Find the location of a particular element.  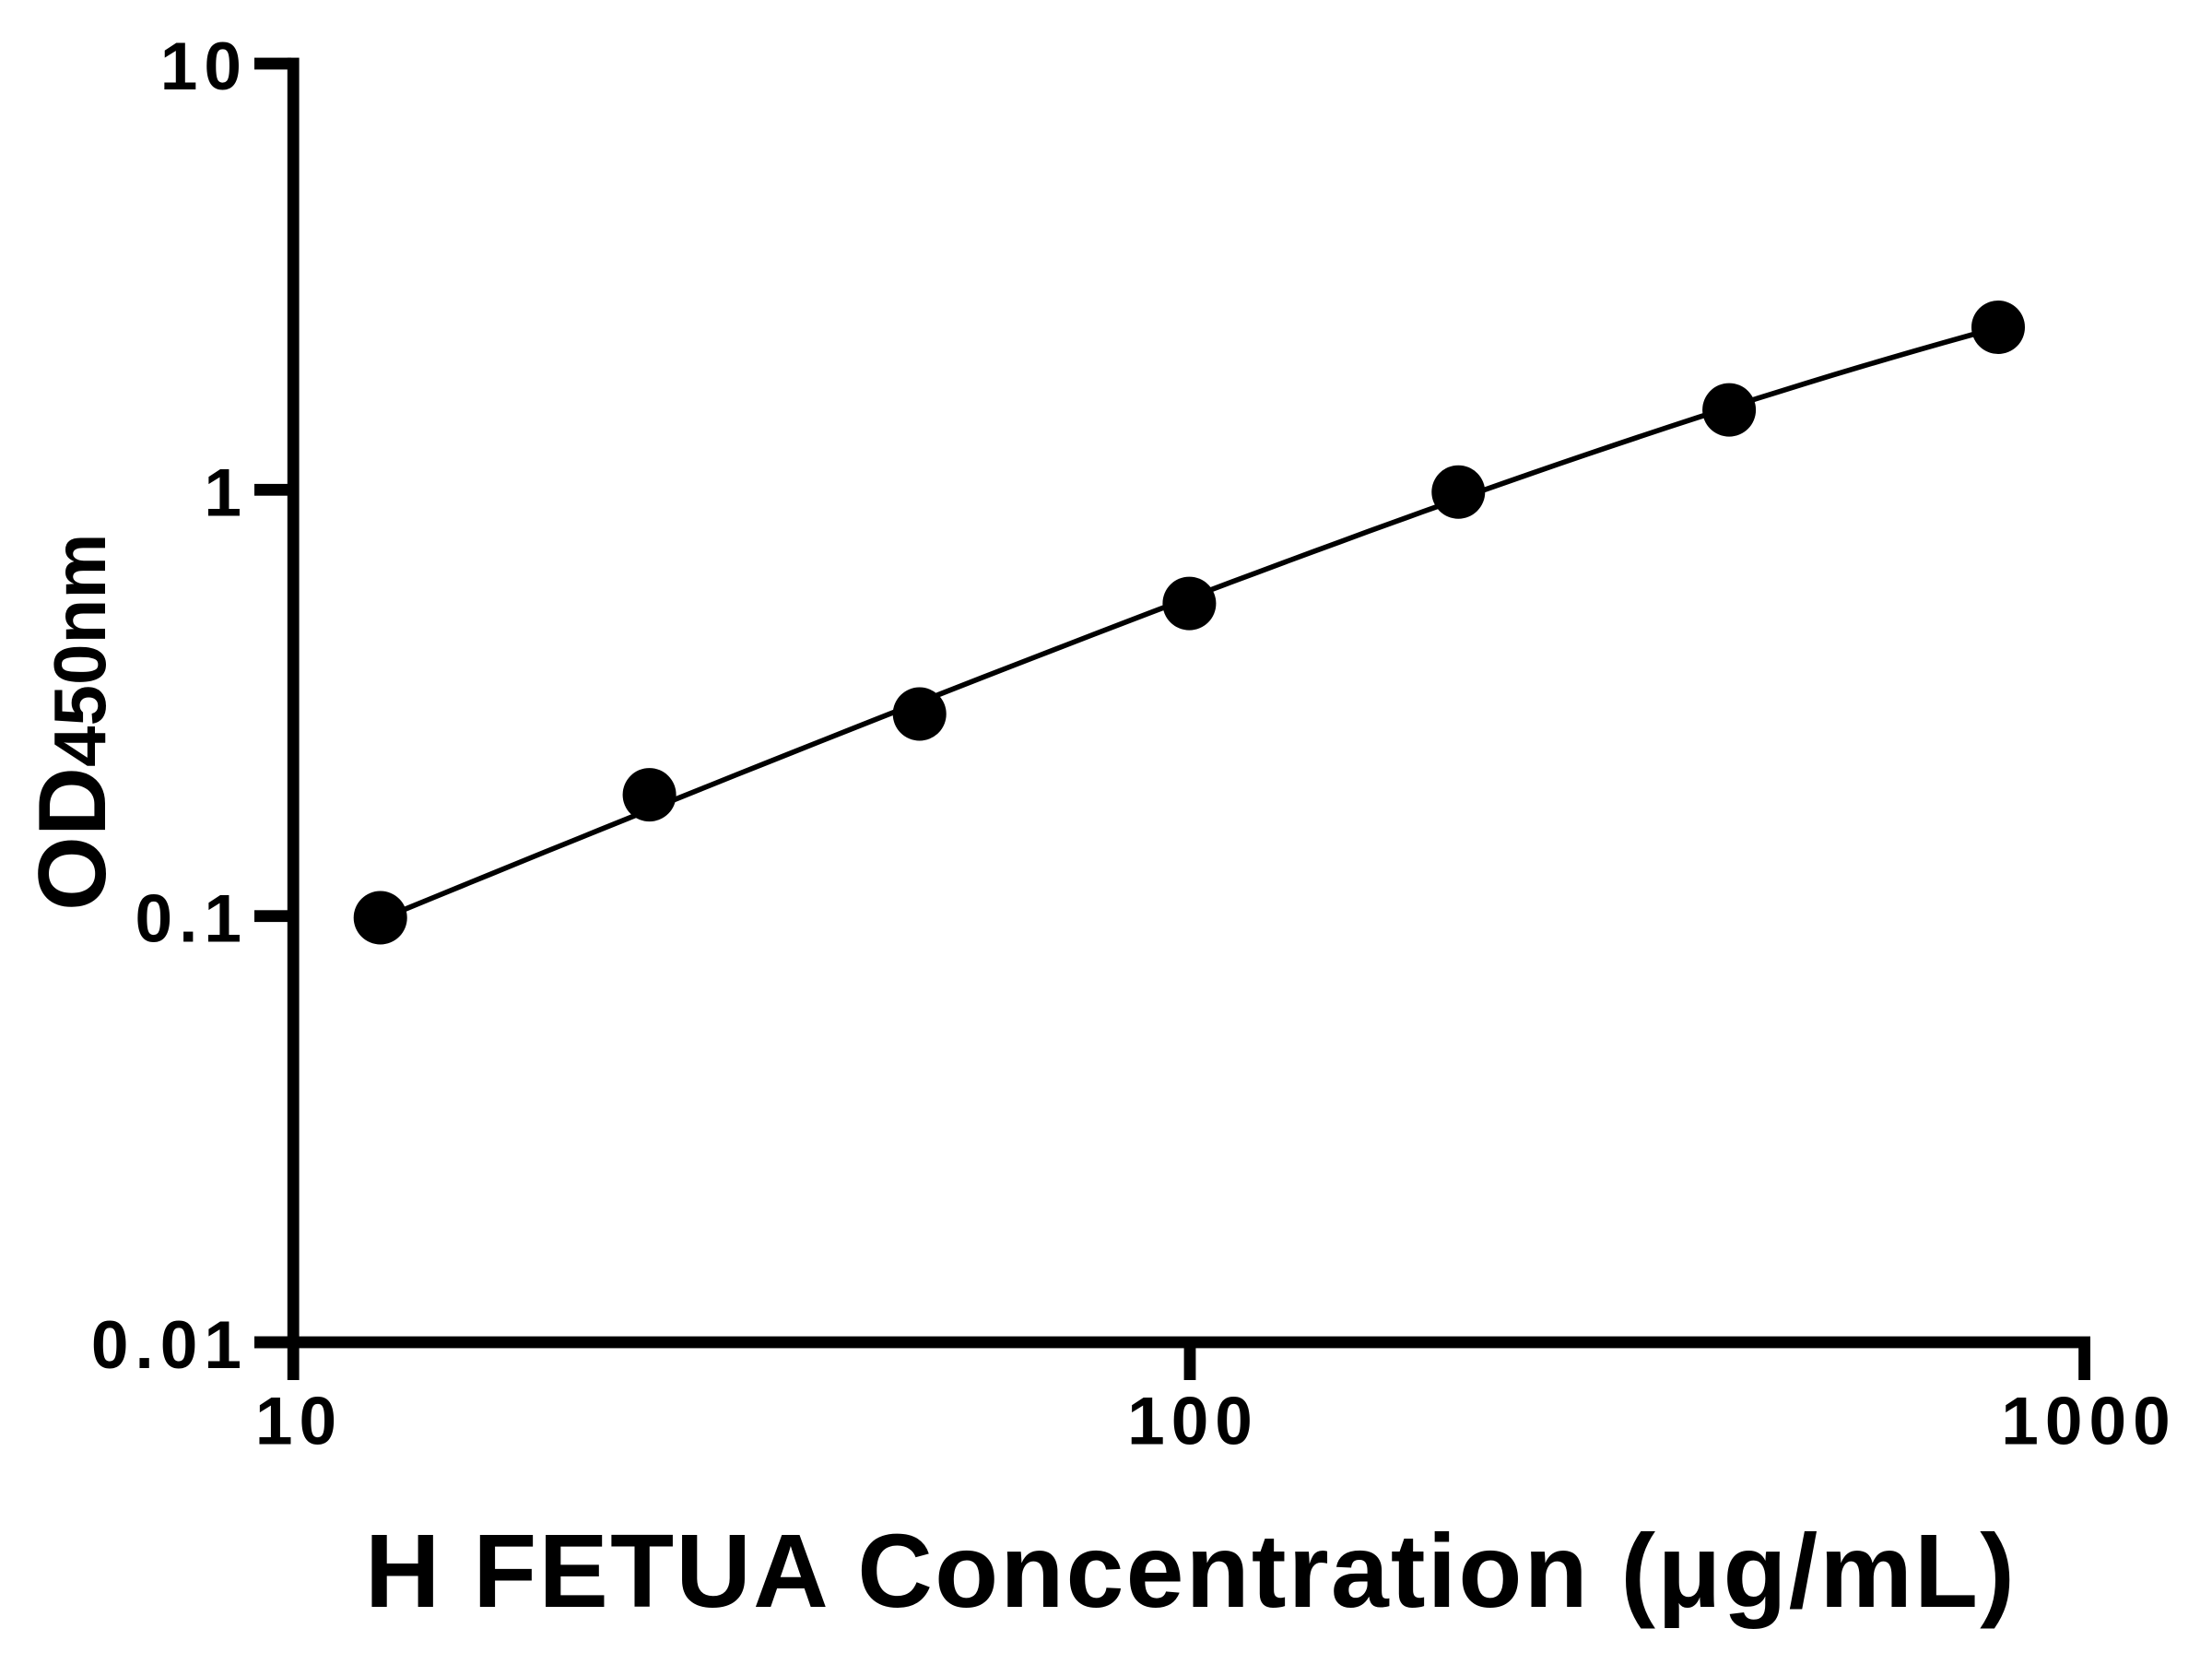

svg-text: 0.01 is located at coordinates (169, 1345).